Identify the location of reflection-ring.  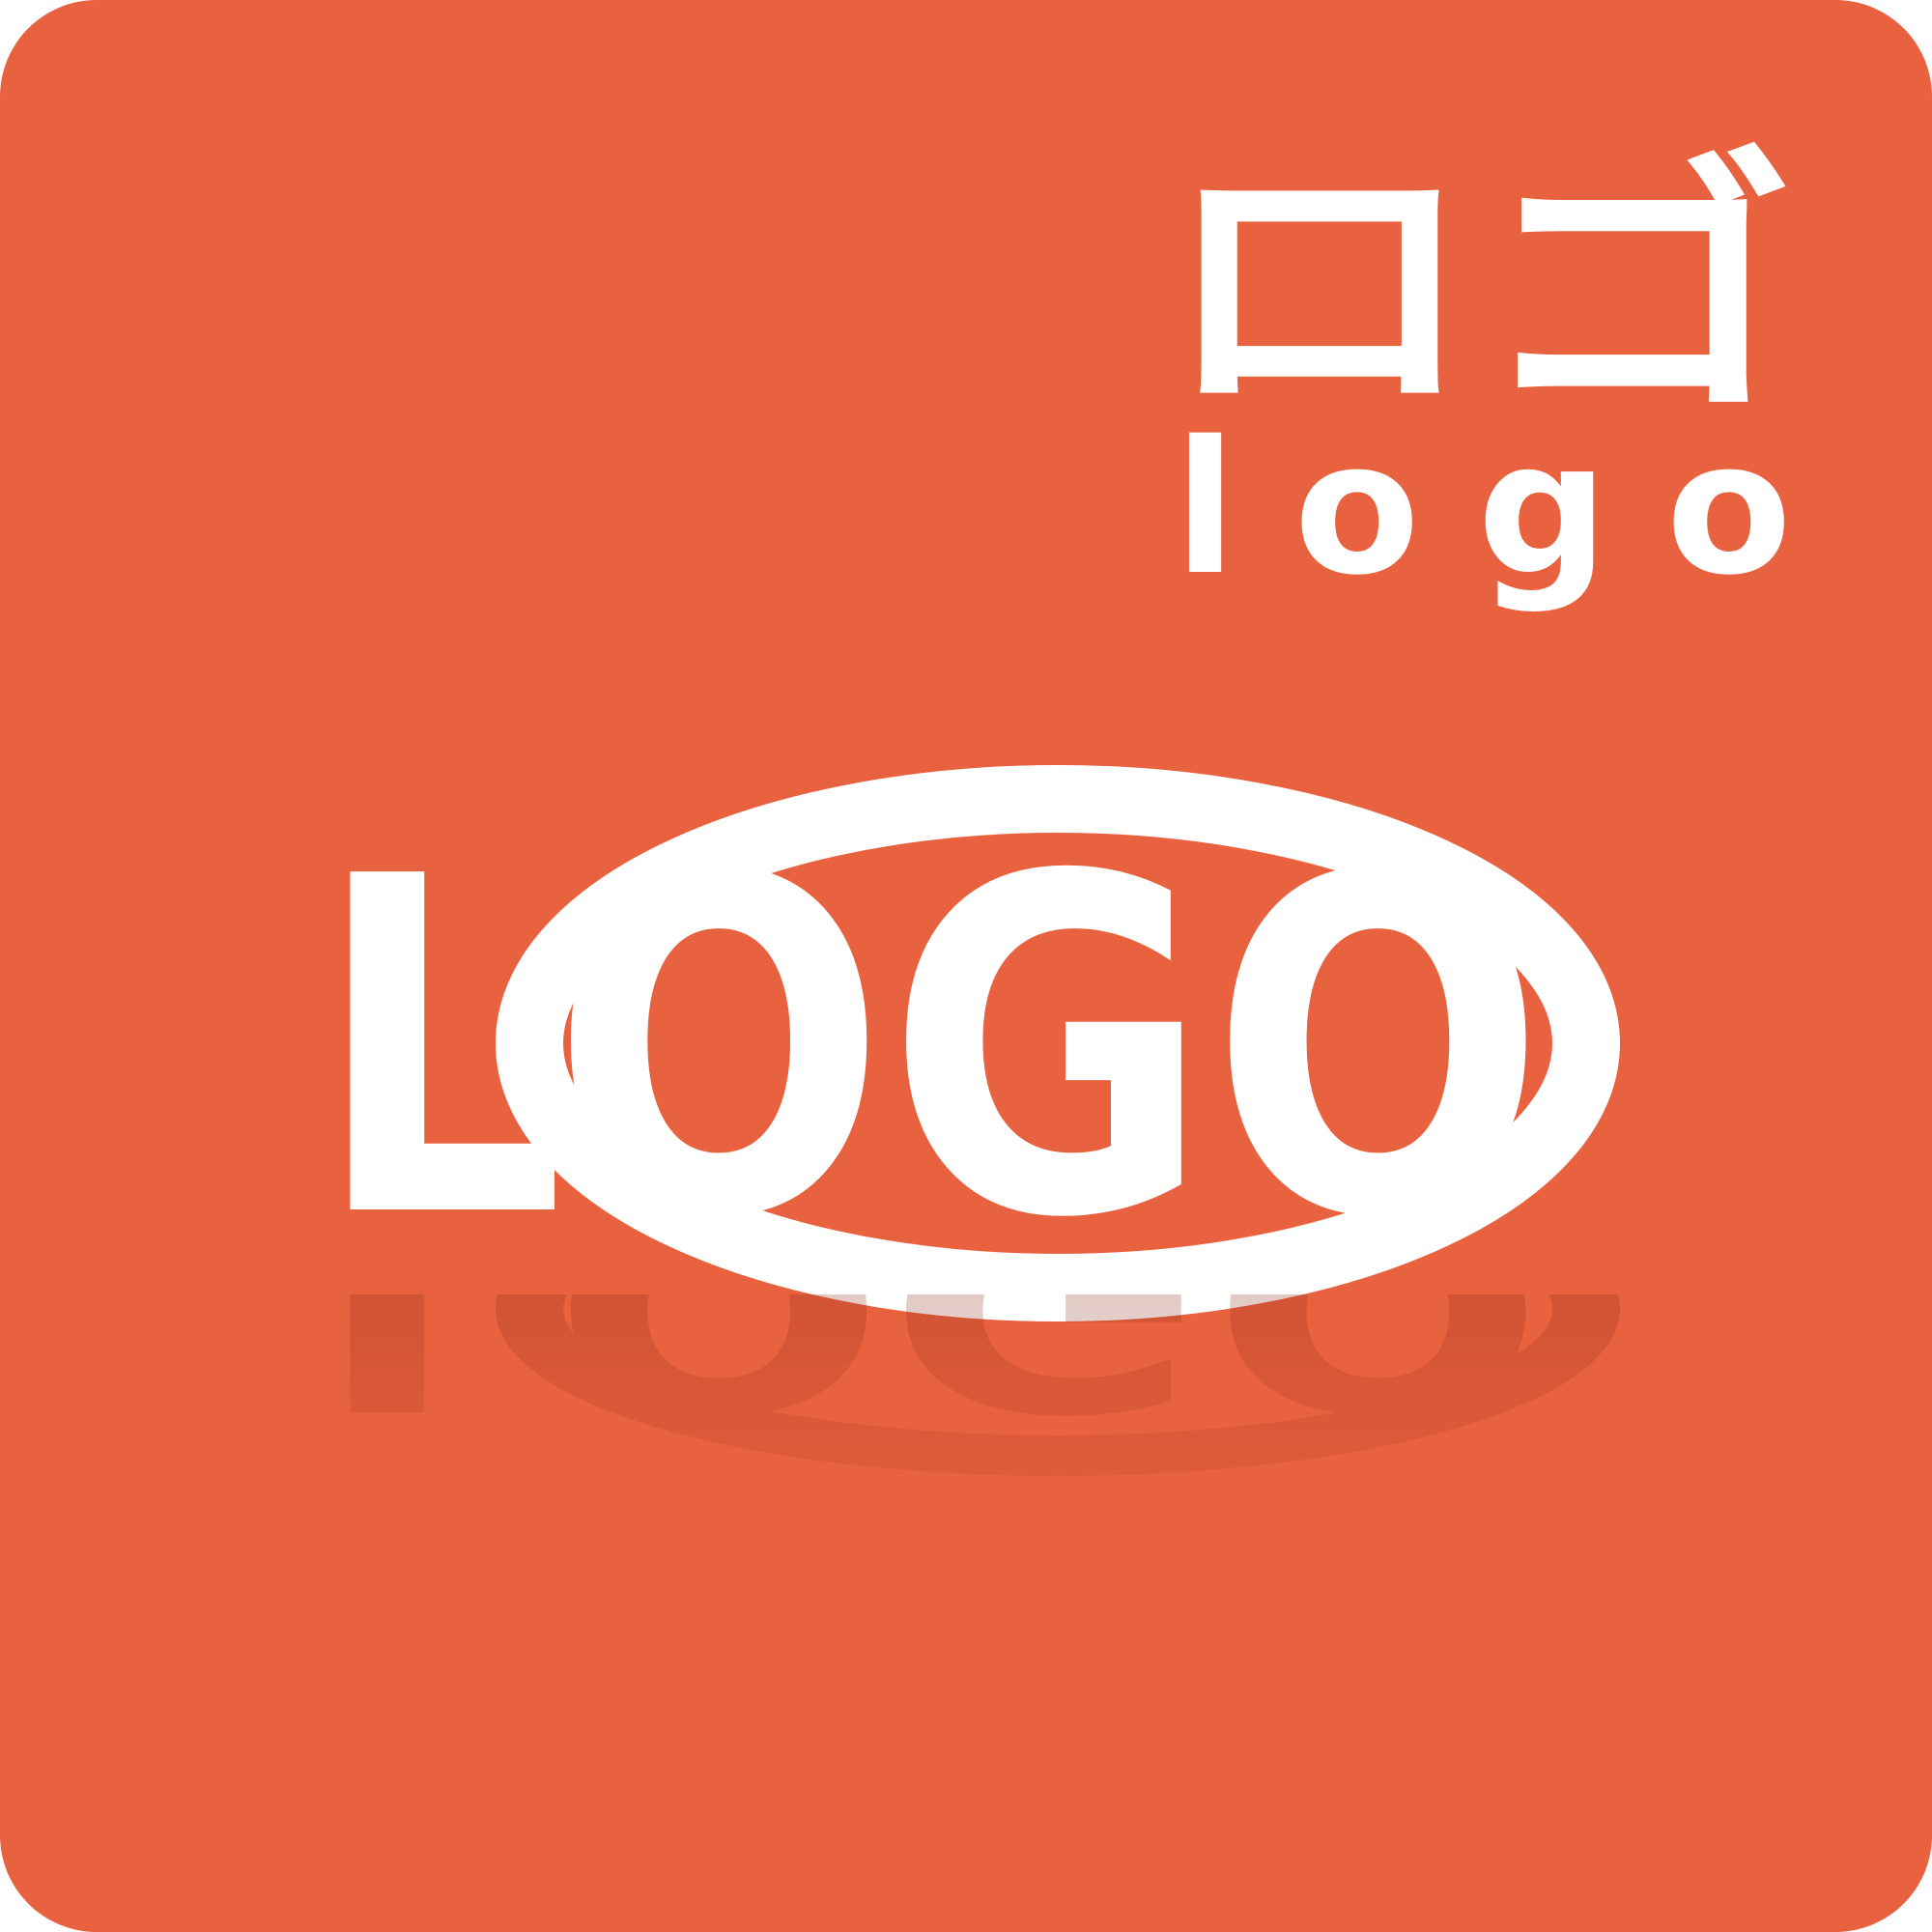
(1058, 1309).